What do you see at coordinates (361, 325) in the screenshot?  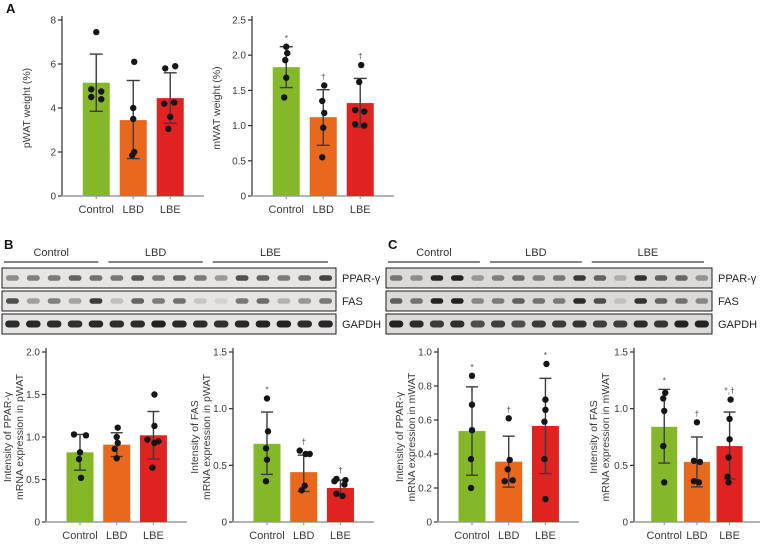 I see `blot-row-label-gapdh: GAPDH` at bounding box center [361, 325].